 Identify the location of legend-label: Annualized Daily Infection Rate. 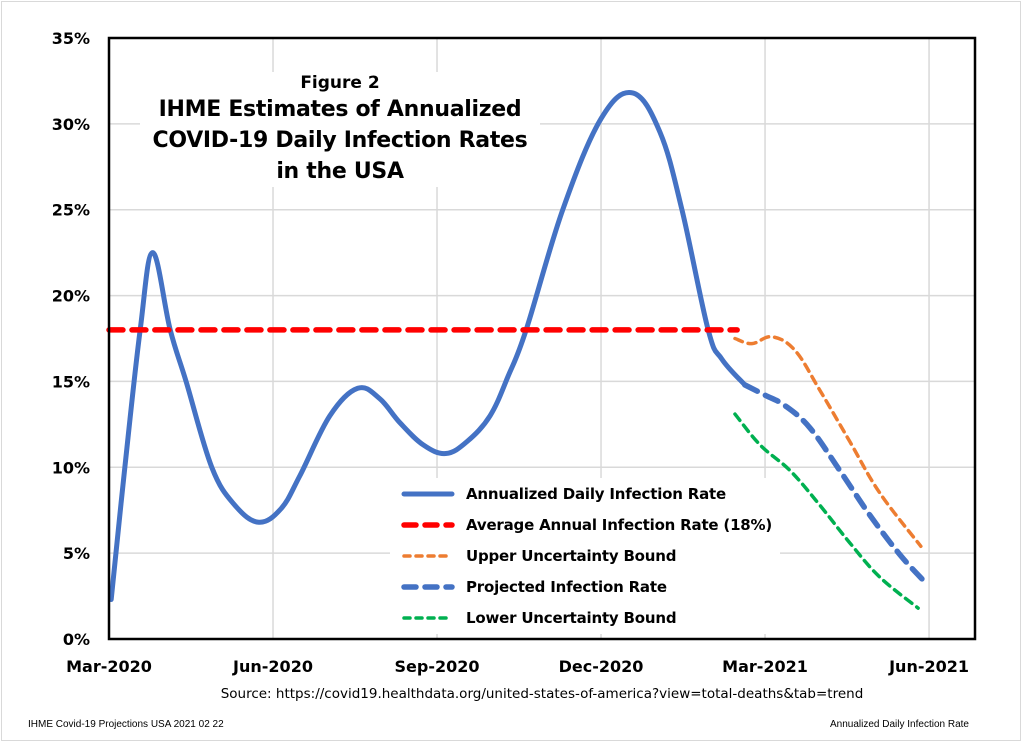
(596, 494).